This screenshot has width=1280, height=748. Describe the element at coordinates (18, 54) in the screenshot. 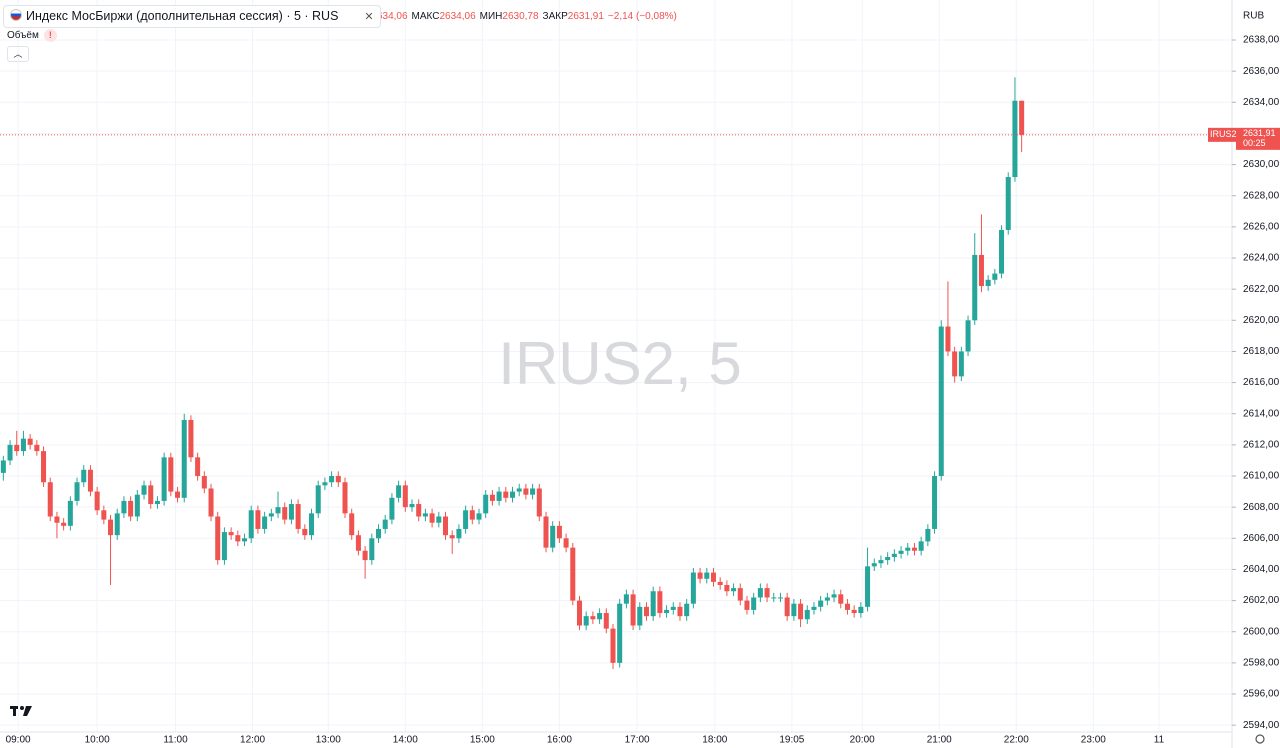

I see `collapse-button: ︿` at that location.